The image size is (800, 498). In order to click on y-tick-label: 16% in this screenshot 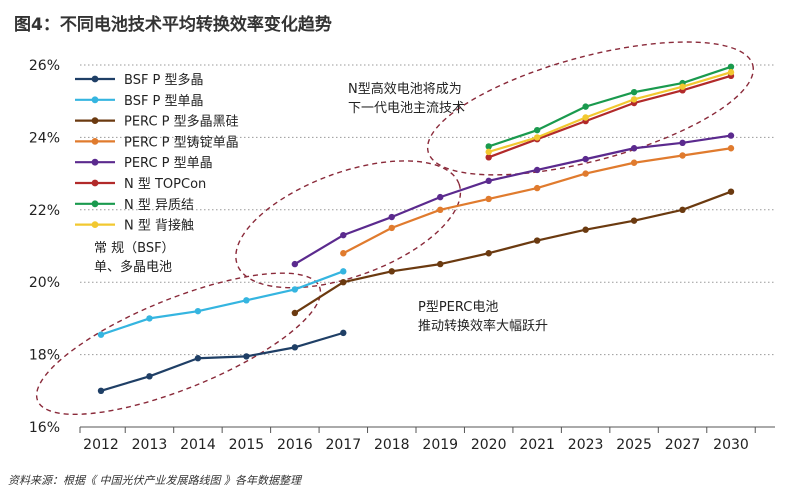, I will do `click(44, 428)`.